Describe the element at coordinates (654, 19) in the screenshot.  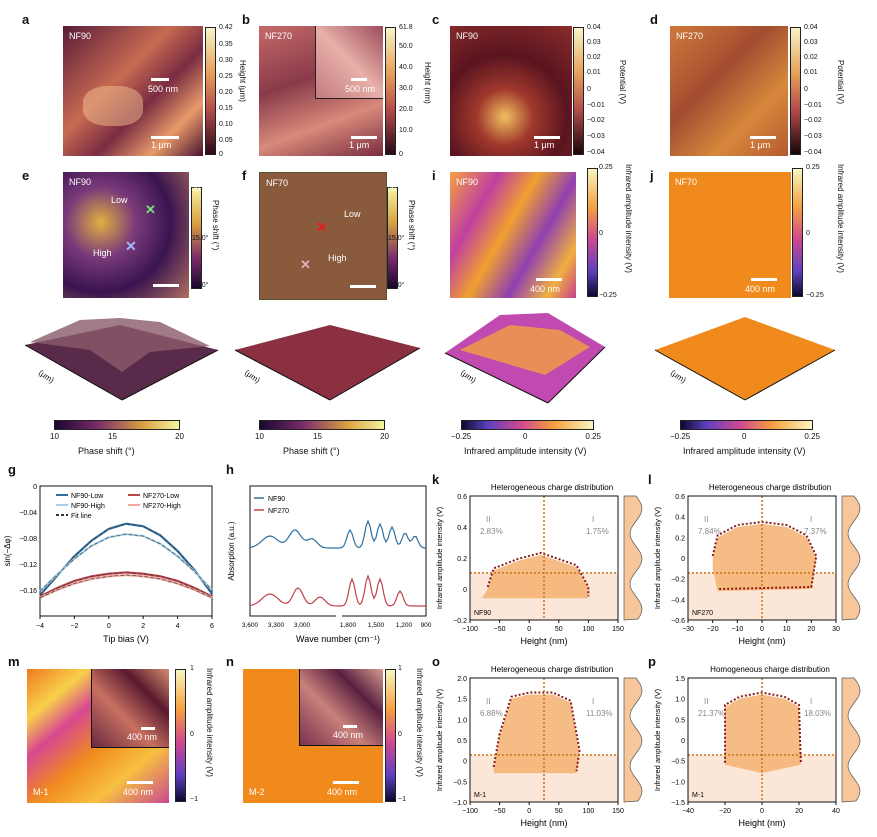
I see `panel-letter-d: d` at that location.